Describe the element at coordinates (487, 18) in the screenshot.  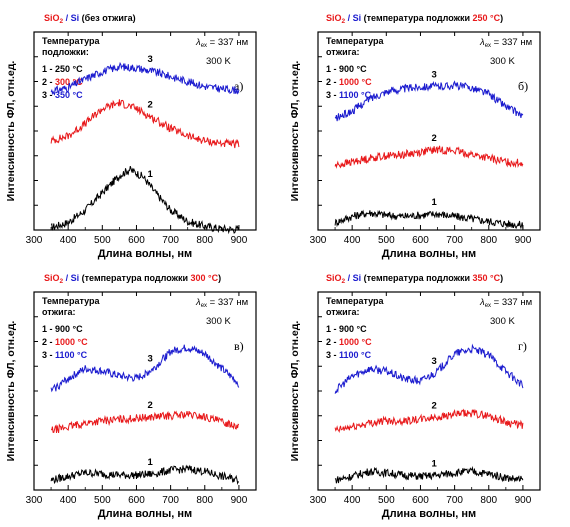
I see `title-part: 250 °C` at that location.